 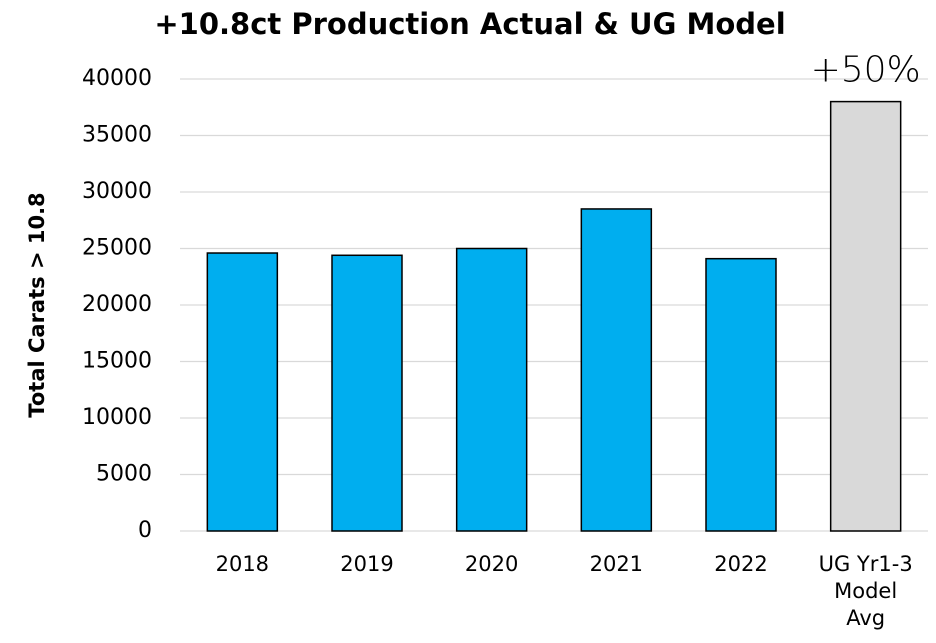 I want to click on y-tick-label: 15000, so click(x=117, y=361).